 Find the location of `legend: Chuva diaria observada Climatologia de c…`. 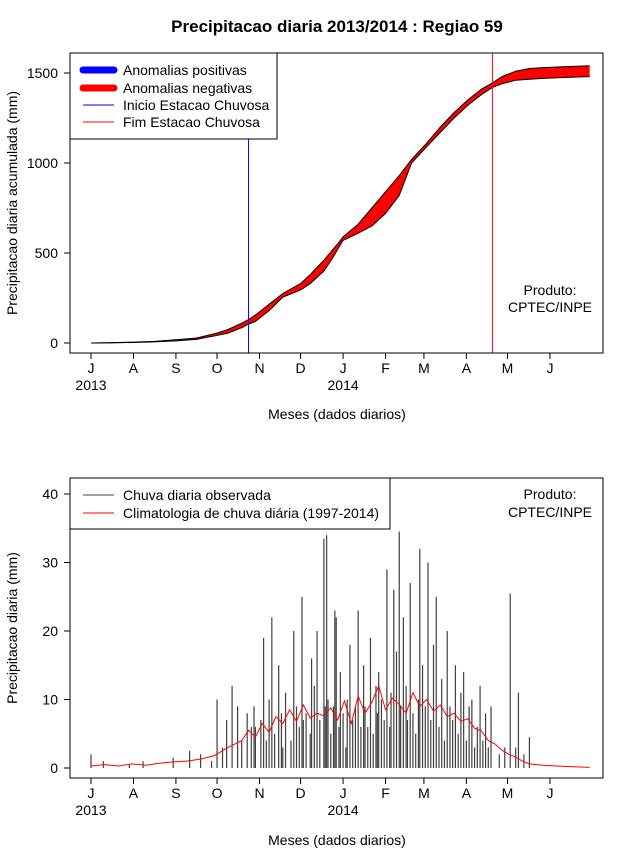

legend: Chuva diaria observada Climatologia de c… is located at coordinates (230, 503).